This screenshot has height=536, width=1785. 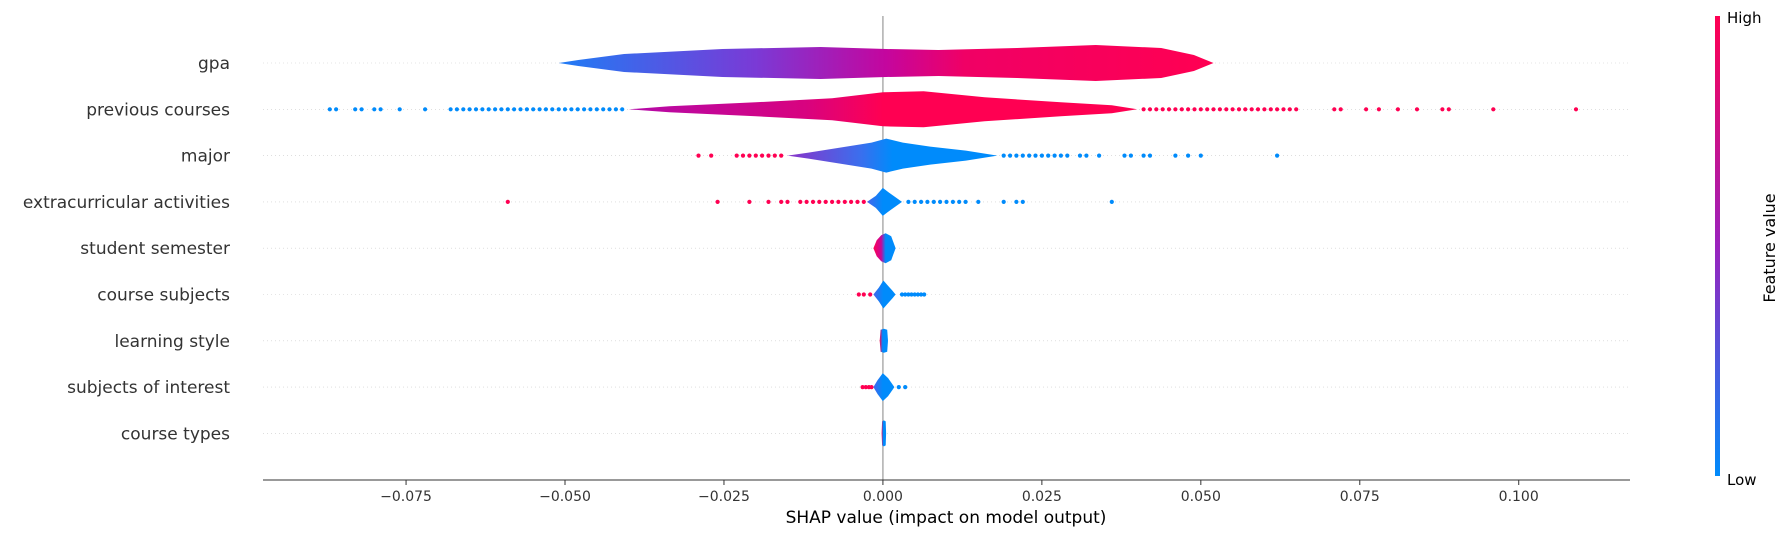 I want to click on colorbar-title: Feature value, so click(x=1769, y=247).